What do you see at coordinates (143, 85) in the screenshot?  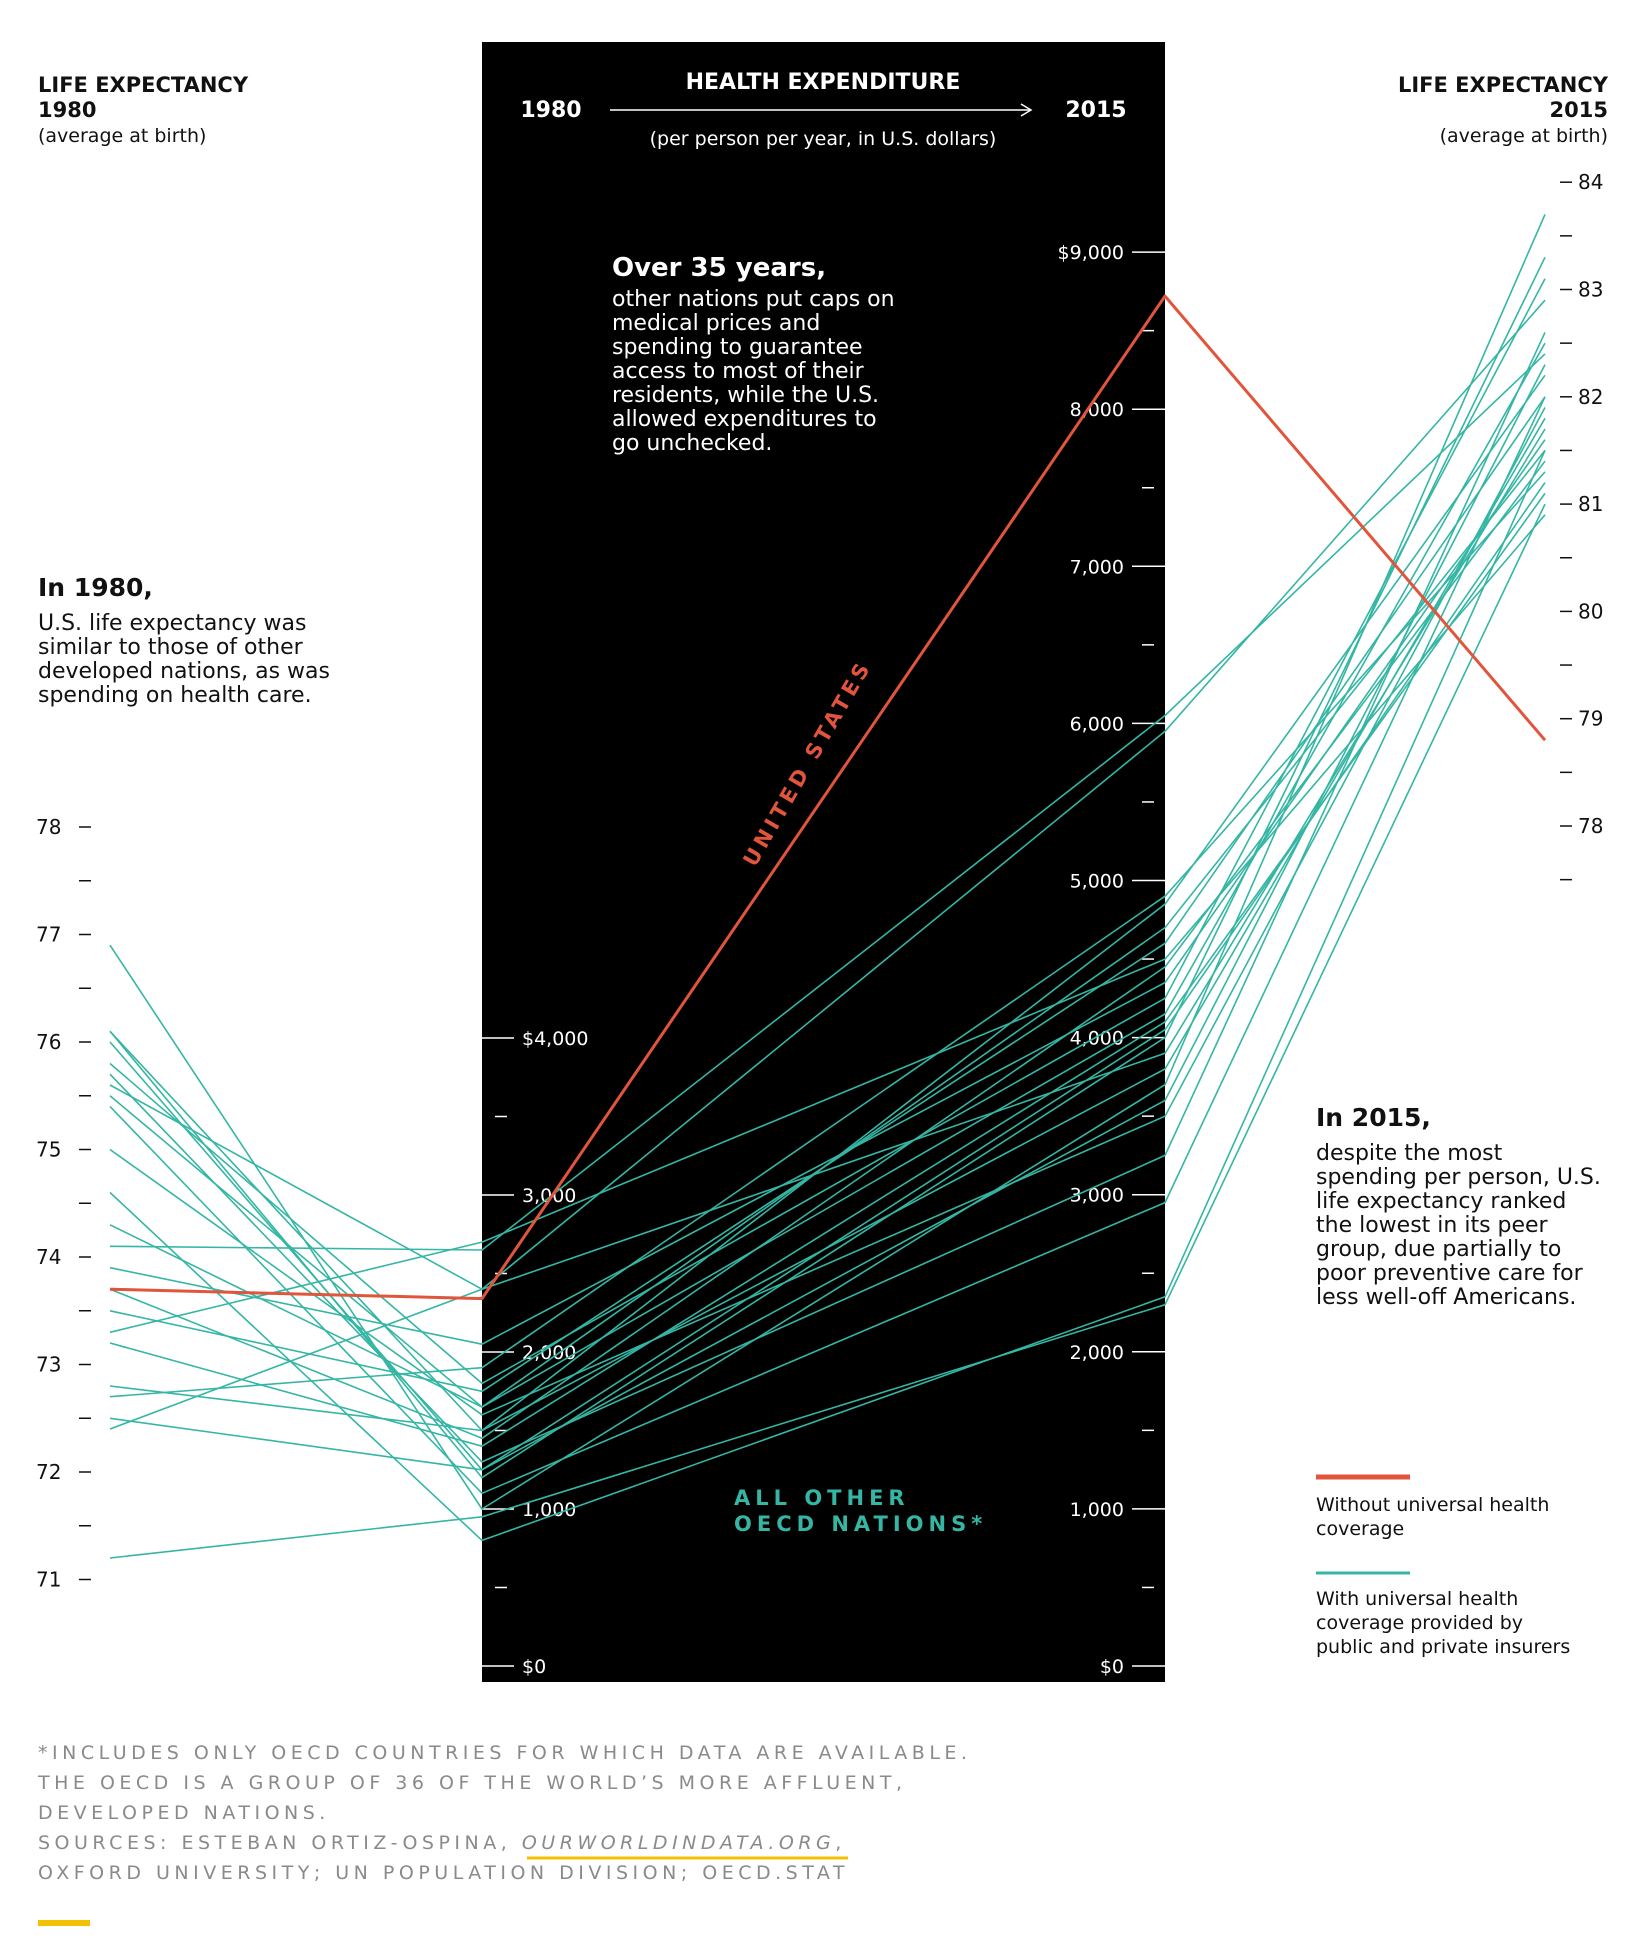 I see `left-axis-title-line1: LIFE EXPECTANCY` at bounding box center [143, 85].